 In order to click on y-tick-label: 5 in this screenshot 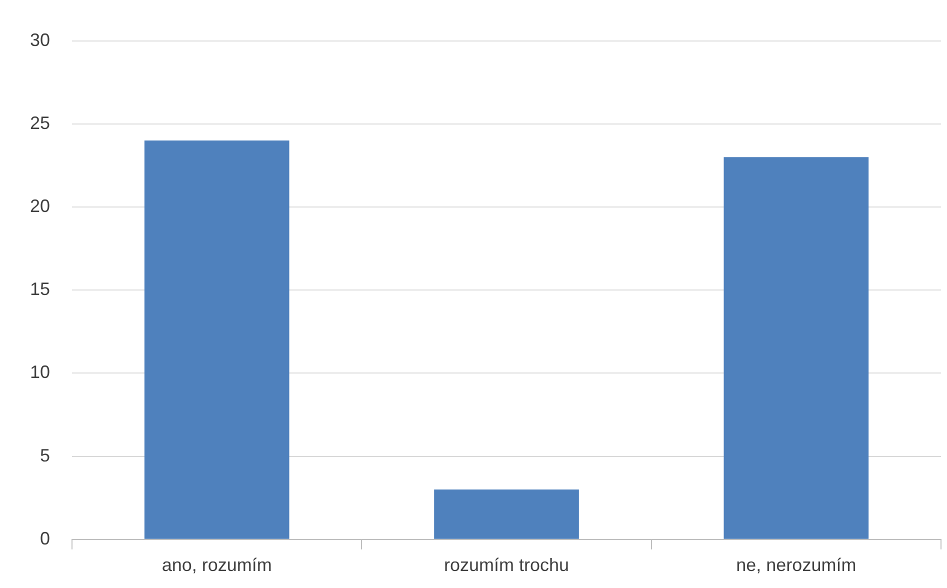, I will do `click(45, 455)`.